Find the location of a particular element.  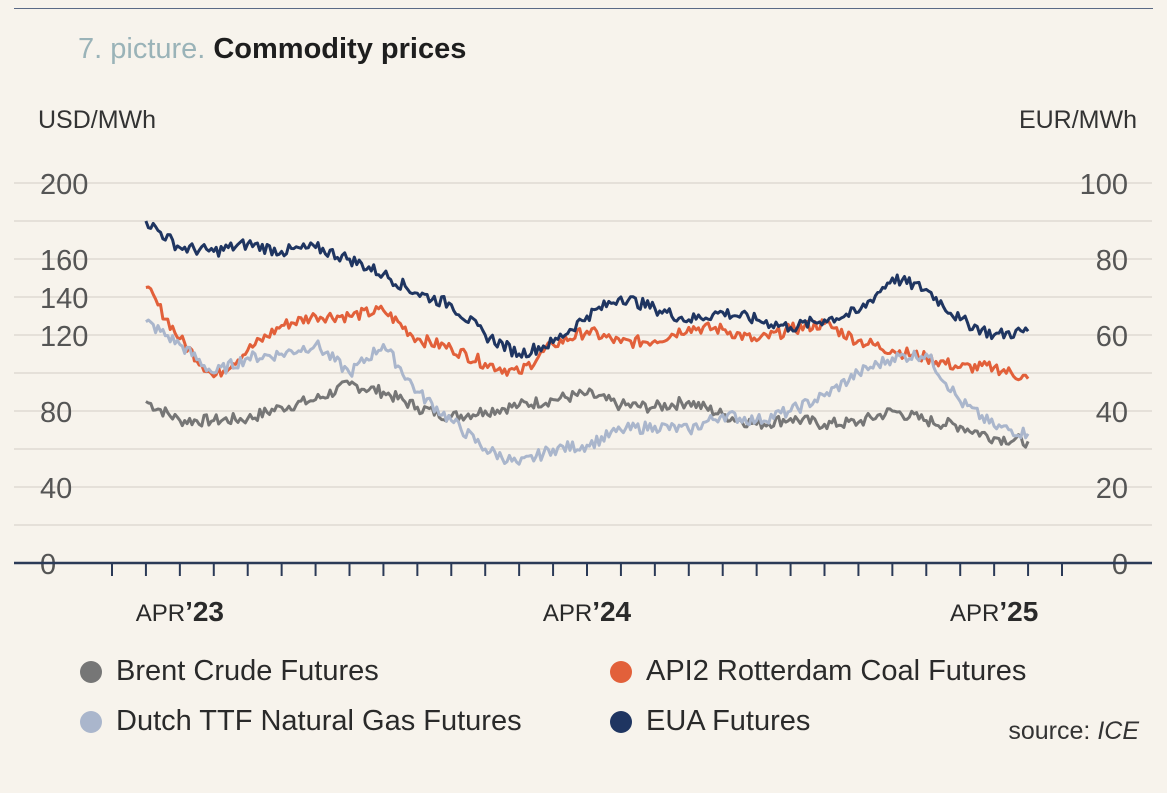

legend-item: API2 Rotterdam Coal Futures is located at coordinates (818, 671).